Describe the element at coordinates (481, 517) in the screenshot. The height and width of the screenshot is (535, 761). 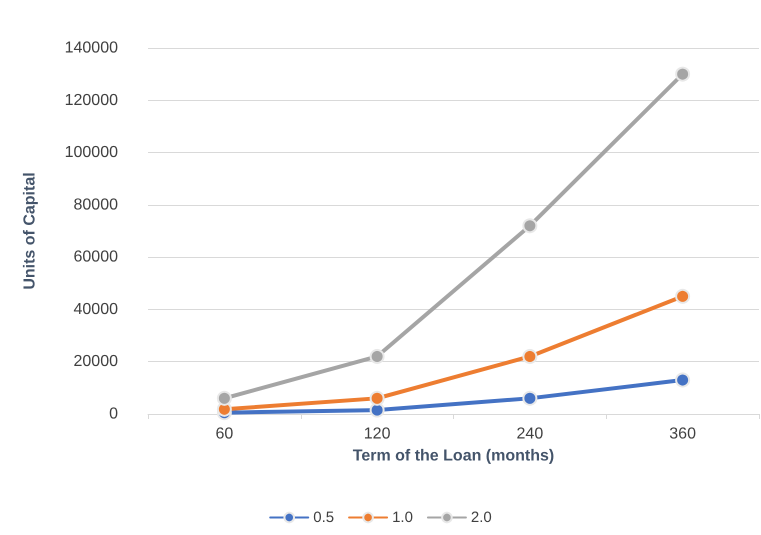
I see `legend-label: 2.0` at that location.